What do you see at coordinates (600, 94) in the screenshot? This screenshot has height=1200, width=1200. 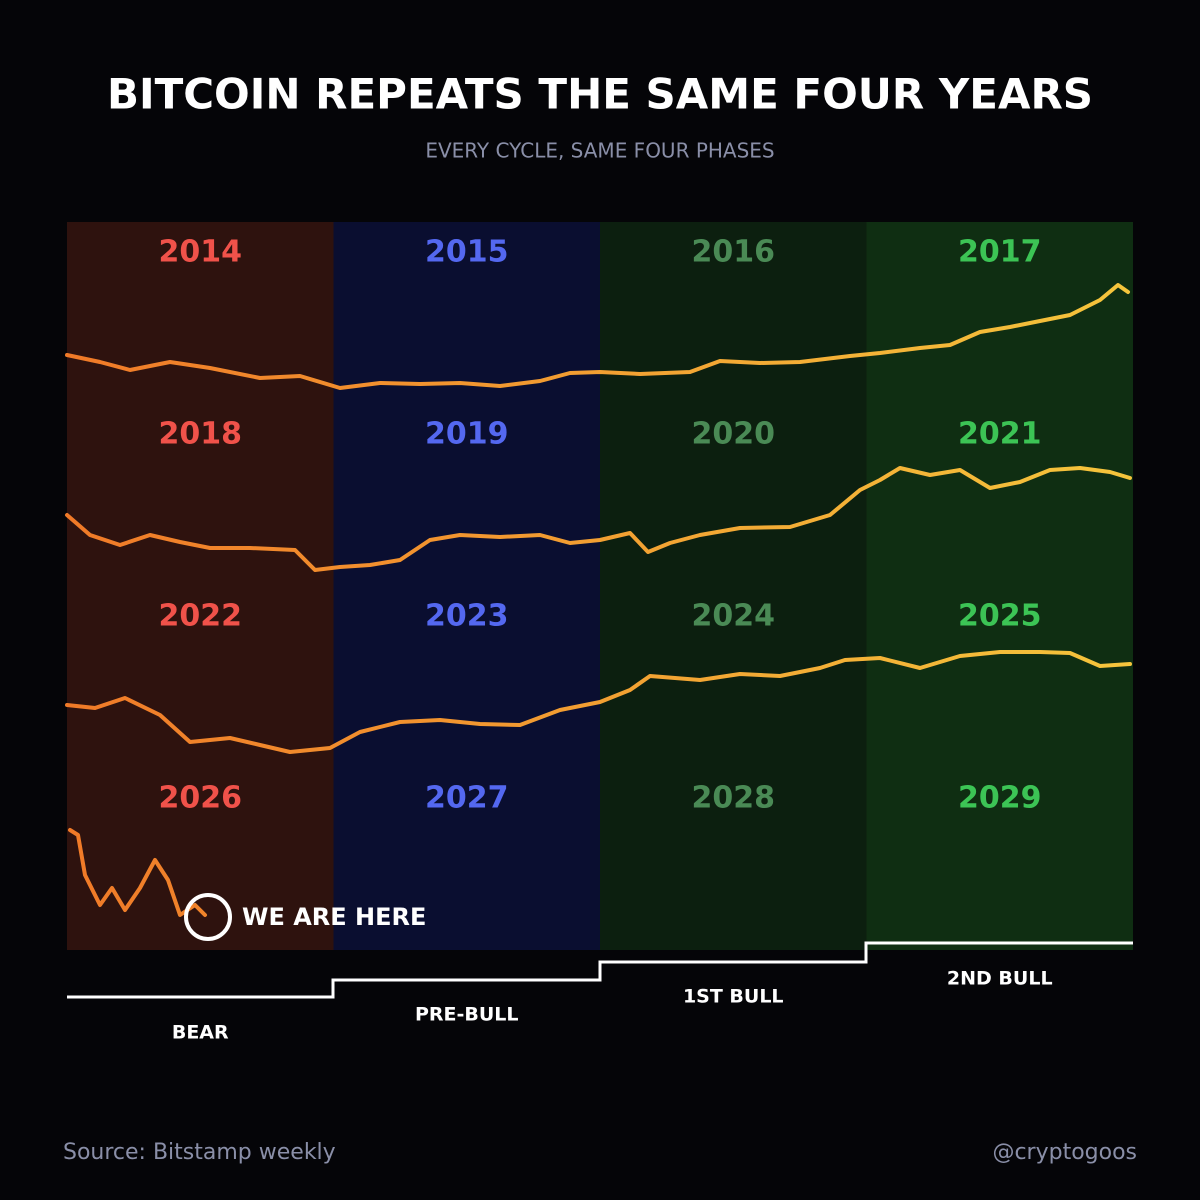 I see `title: BITCOIN REPEATS THE SAME FOUR YEARS` at bounding box center [600, 94].